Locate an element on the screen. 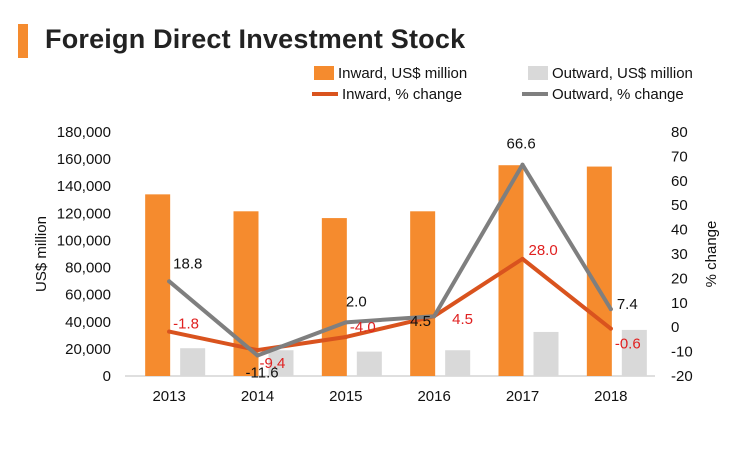  inward-pct-label: 28.0 is located at coordinates (543, 250).